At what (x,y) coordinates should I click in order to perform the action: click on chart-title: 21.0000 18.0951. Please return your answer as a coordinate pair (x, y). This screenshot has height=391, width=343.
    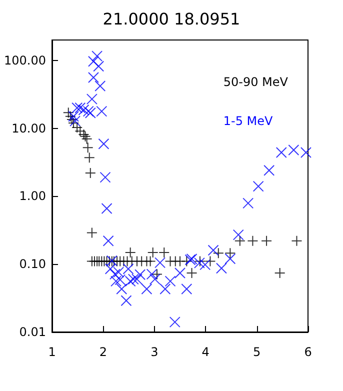
    Looking at the image, I should click on (171, 19).